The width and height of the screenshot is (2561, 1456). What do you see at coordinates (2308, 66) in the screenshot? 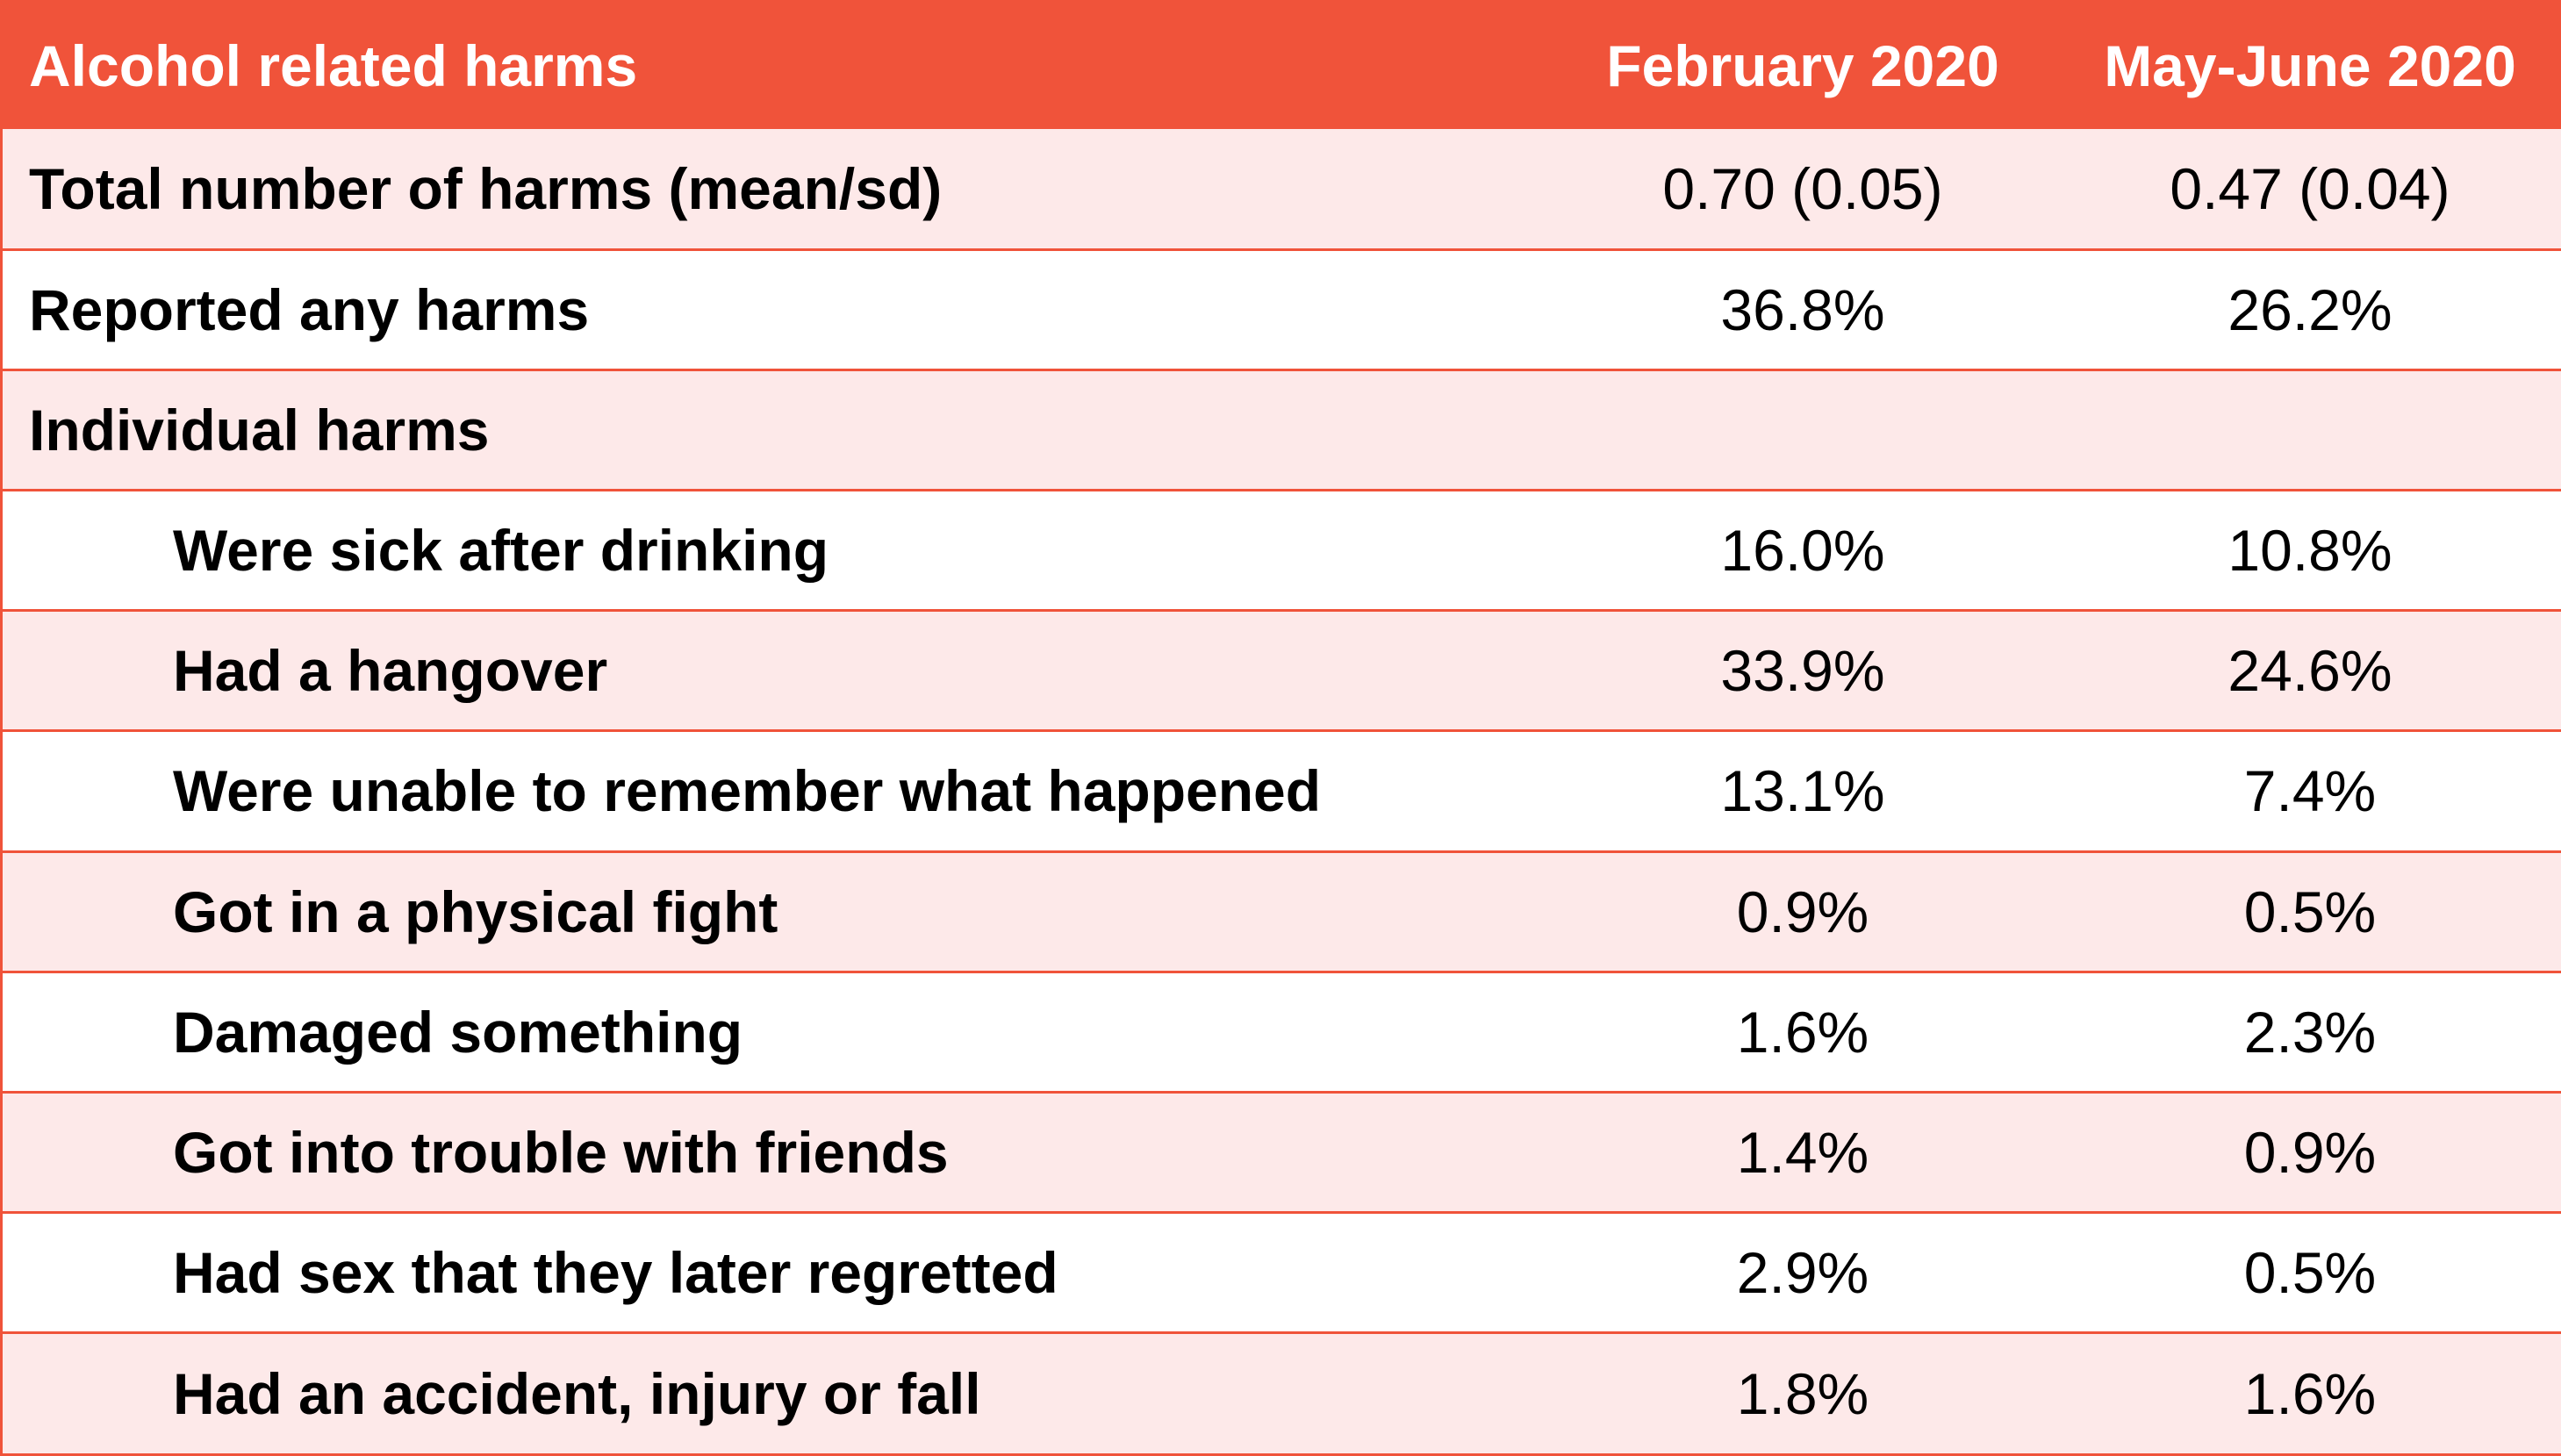
I see `header-may-june-2020: May-June 2020` at bounding box center [2308, 66].